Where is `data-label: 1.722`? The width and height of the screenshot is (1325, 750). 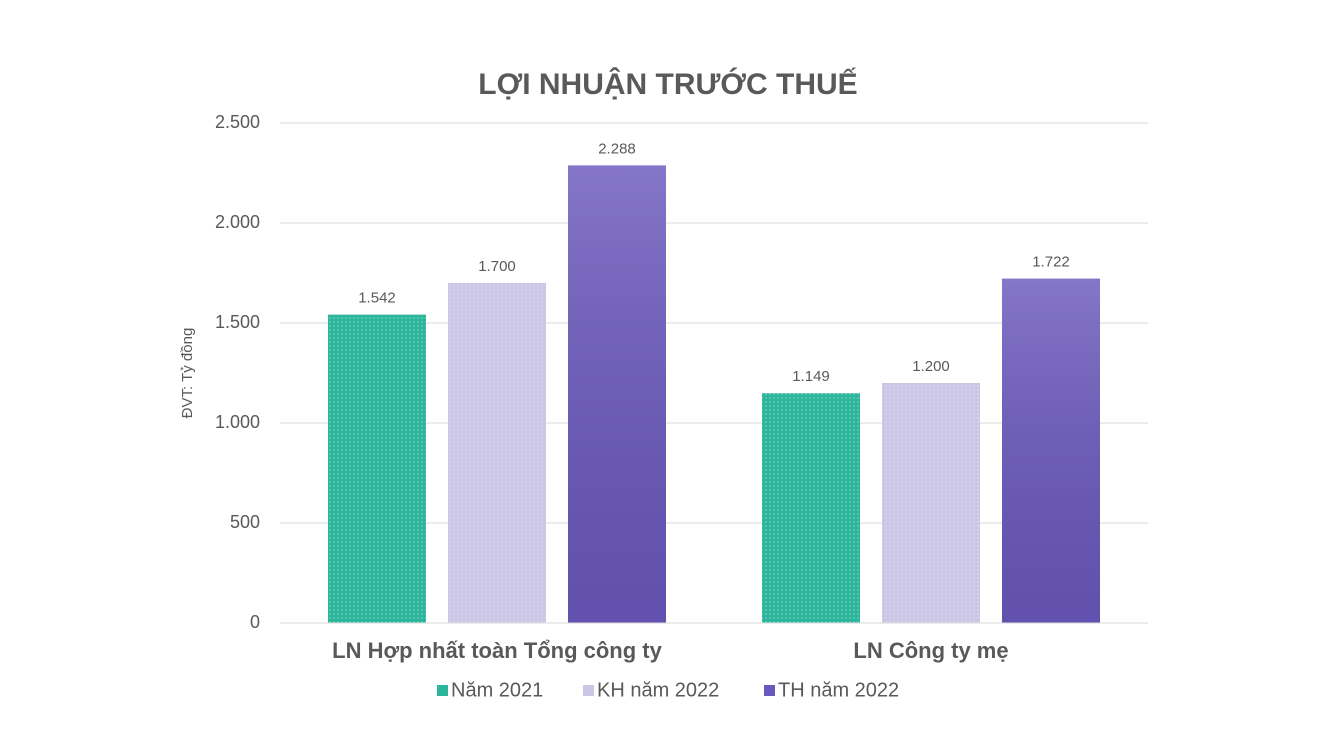
data-label: 1.722 is located at coordinates (1051, 262).